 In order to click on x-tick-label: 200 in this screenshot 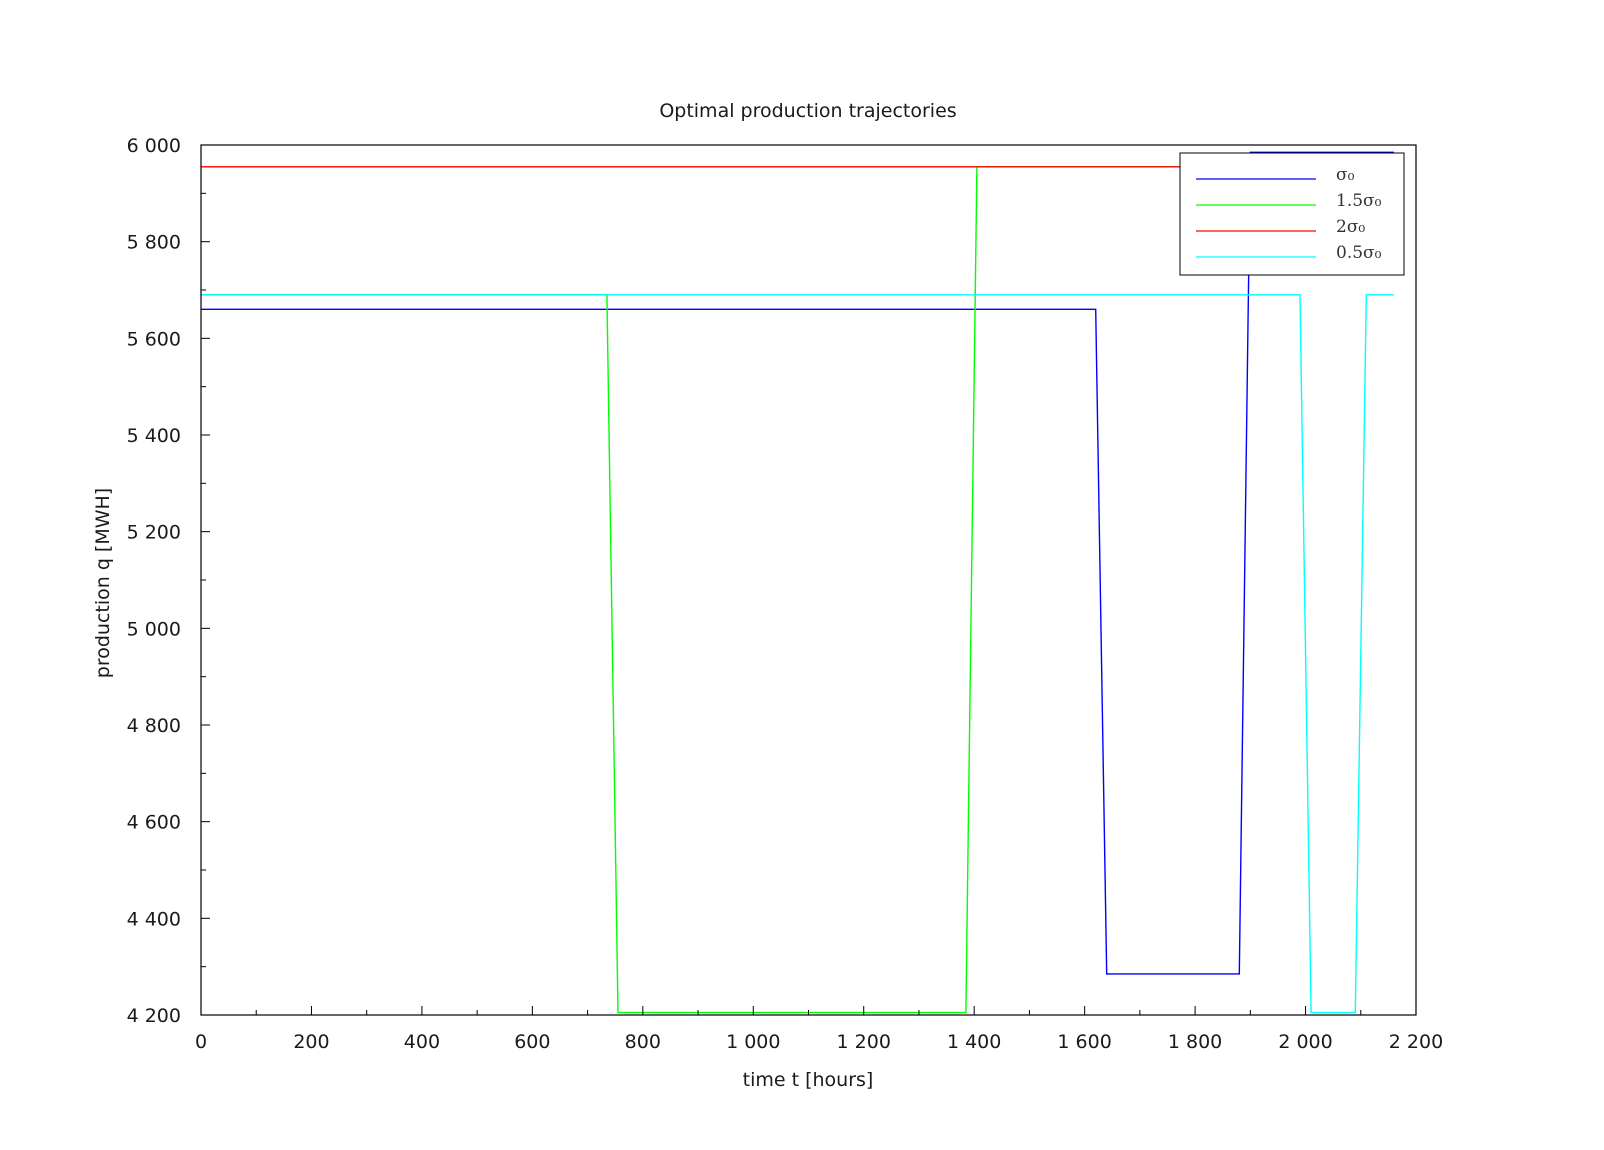, I will do `click(311, 1042)`.